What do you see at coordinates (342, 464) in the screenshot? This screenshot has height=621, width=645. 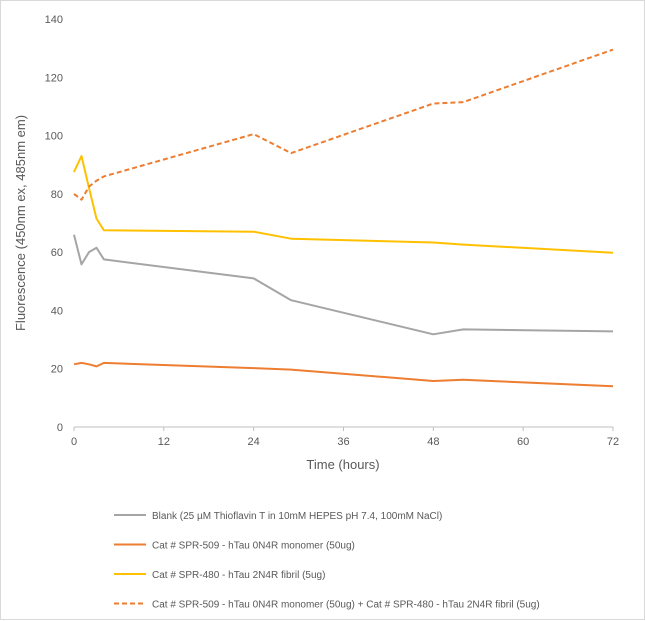 I see `x-axis-title: Time (hours)` at bounding box center [342, 464].